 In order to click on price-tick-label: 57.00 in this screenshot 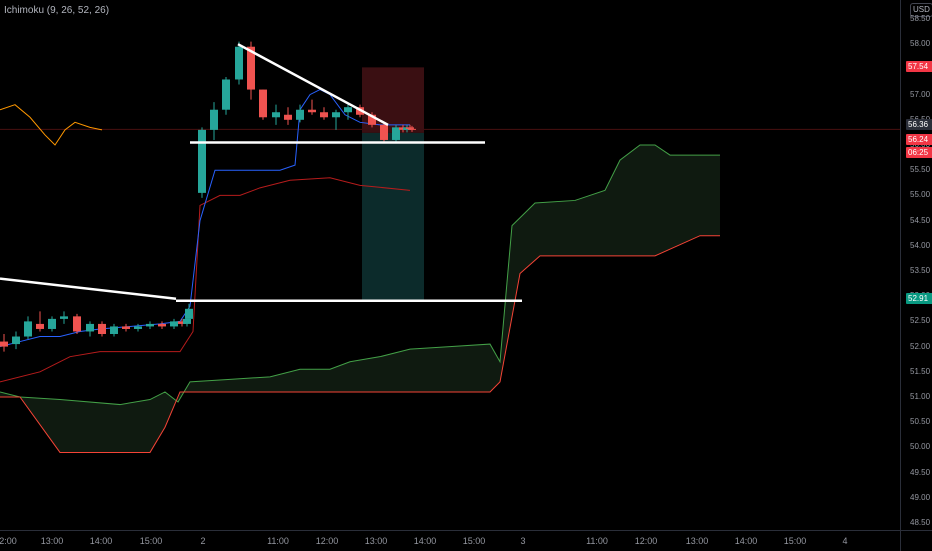, I will do `click(920, 94)`.